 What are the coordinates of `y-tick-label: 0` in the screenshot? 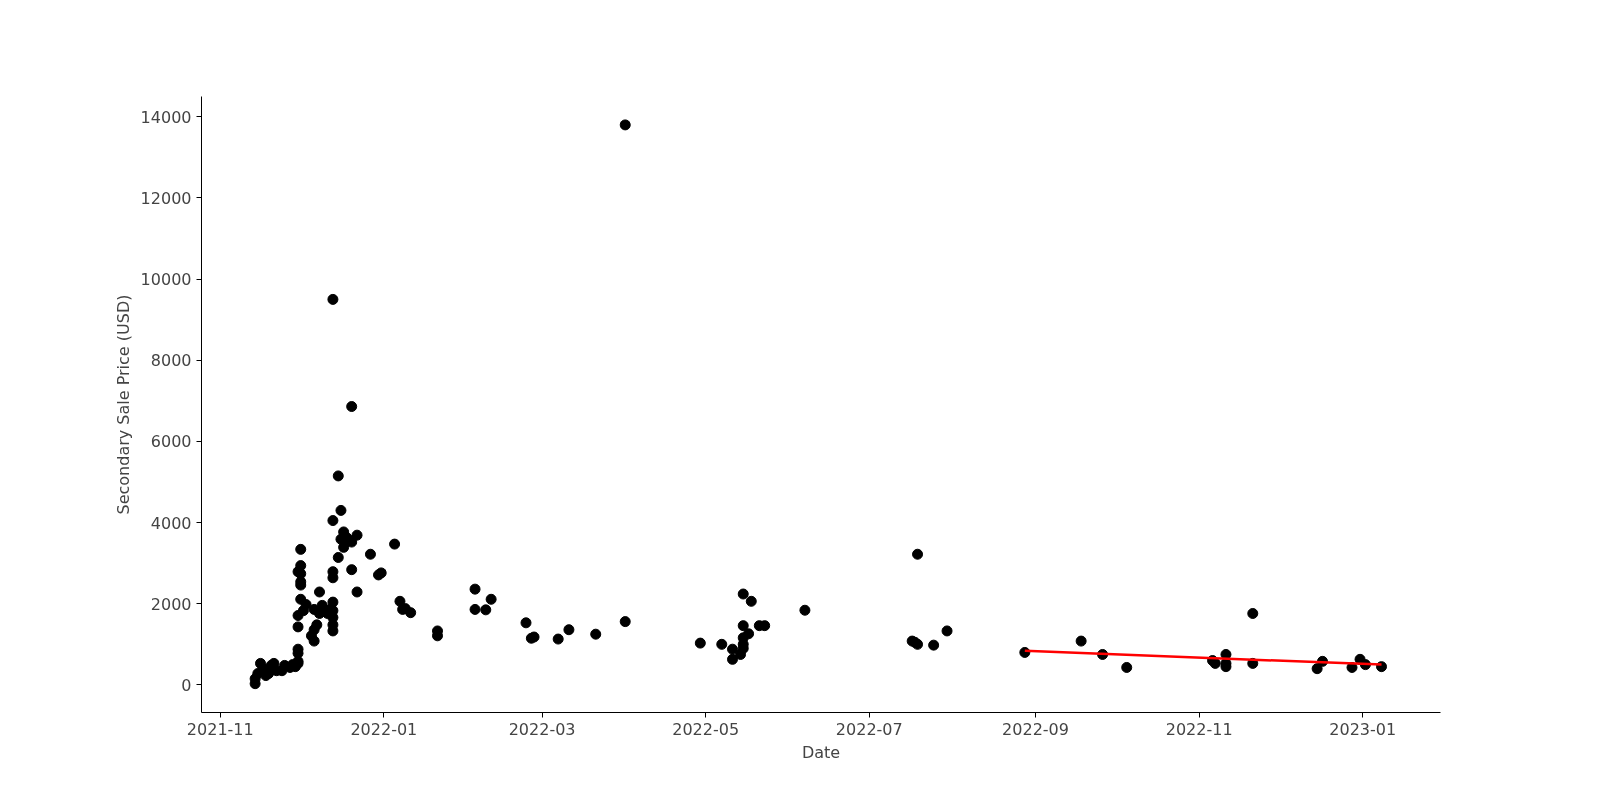 It's located at (186, 685).